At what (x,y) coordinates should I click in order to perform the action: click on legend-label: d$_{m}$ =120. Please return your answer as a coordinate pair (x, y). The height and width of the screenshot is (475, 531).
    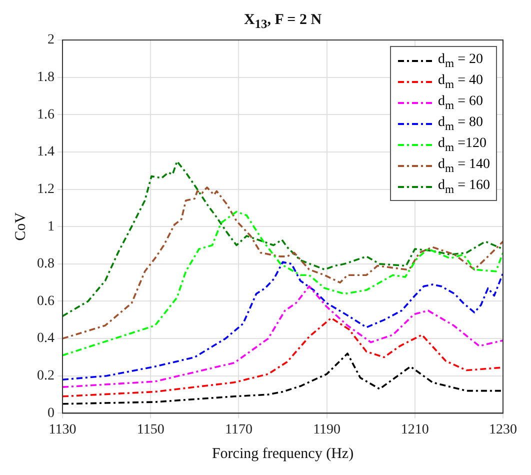
    Looking at the image, I should click on (462, 145).